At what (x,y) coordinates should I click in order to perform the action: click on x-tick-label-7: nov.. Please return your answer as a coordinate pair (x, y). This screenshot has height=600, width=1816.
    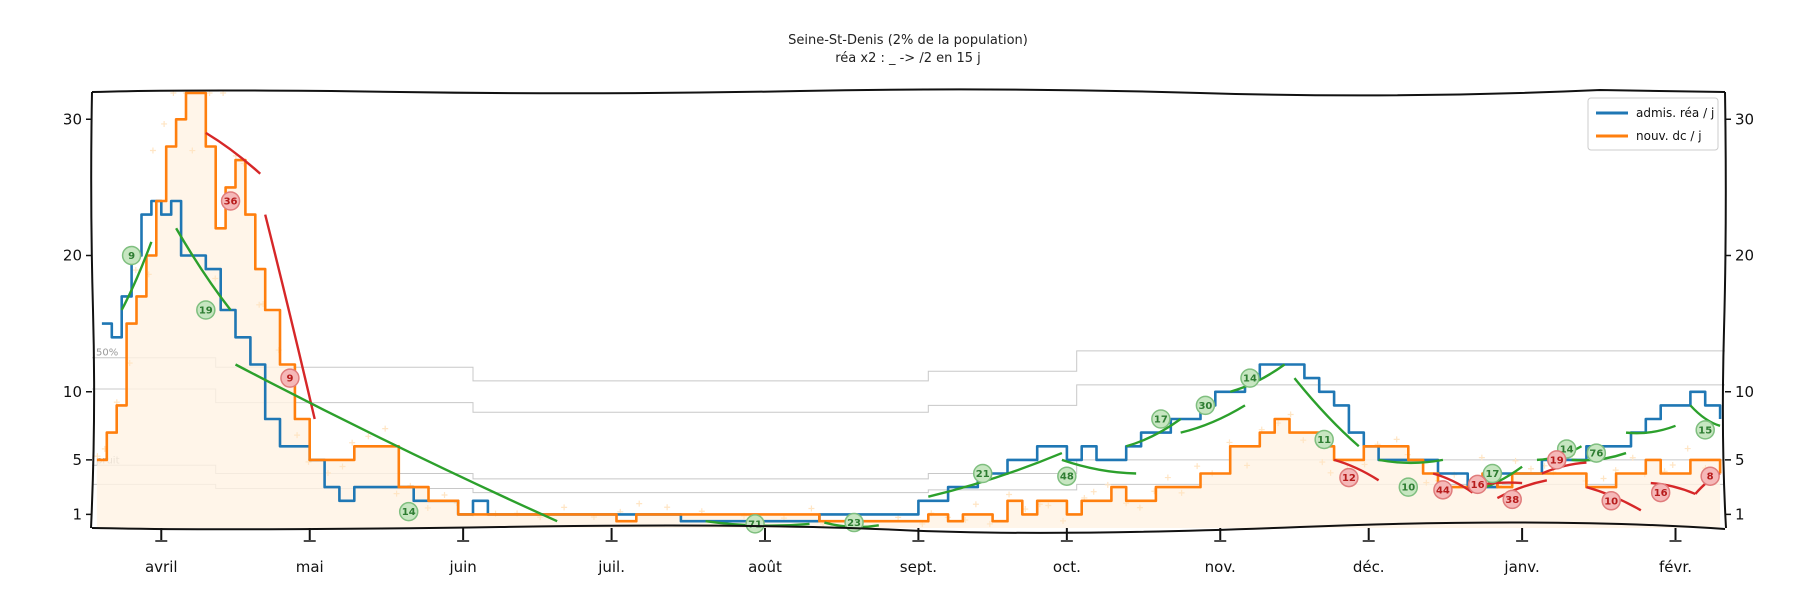
    Looking at the image, I should click on (1220, 567).